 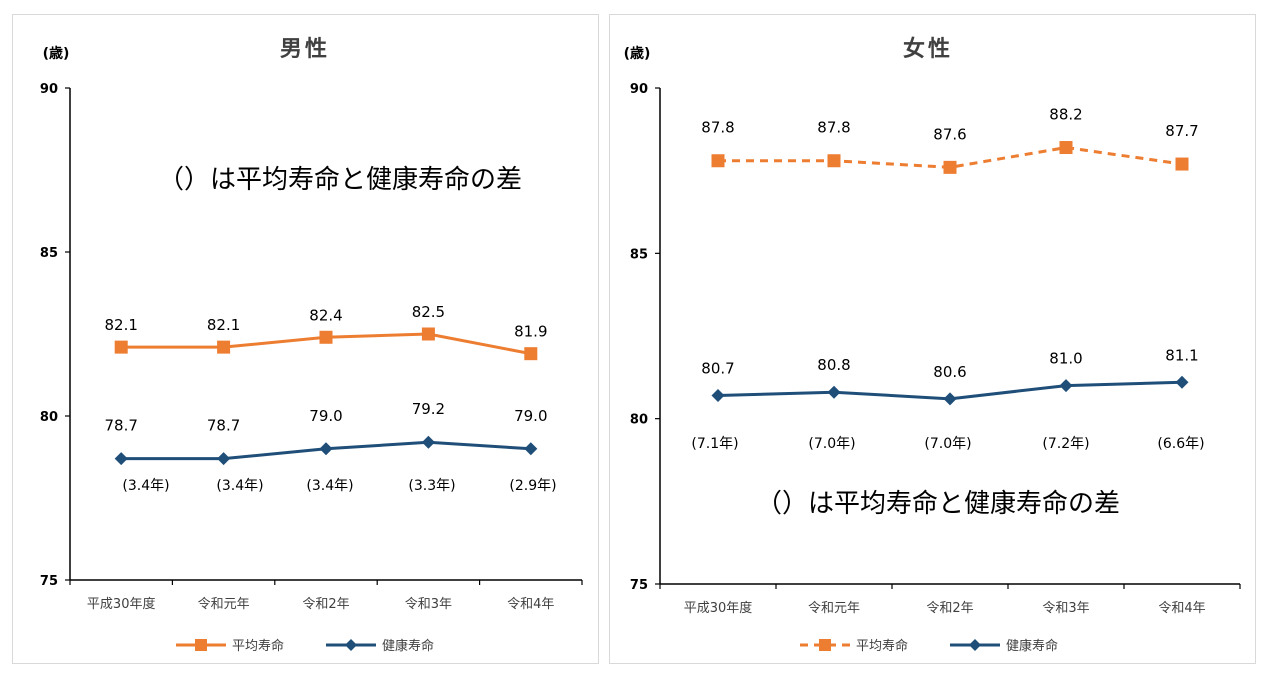 I want to click on data-label: 81.9, so click(x=530, y=332).